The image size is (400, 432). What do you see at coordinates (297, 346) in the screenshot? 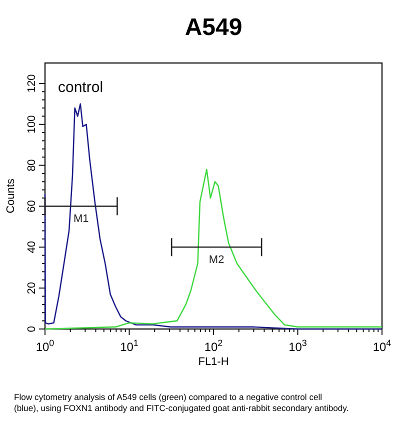
I see `x-tick-label: 10$^{3}$` at bounding box center [297, 346].